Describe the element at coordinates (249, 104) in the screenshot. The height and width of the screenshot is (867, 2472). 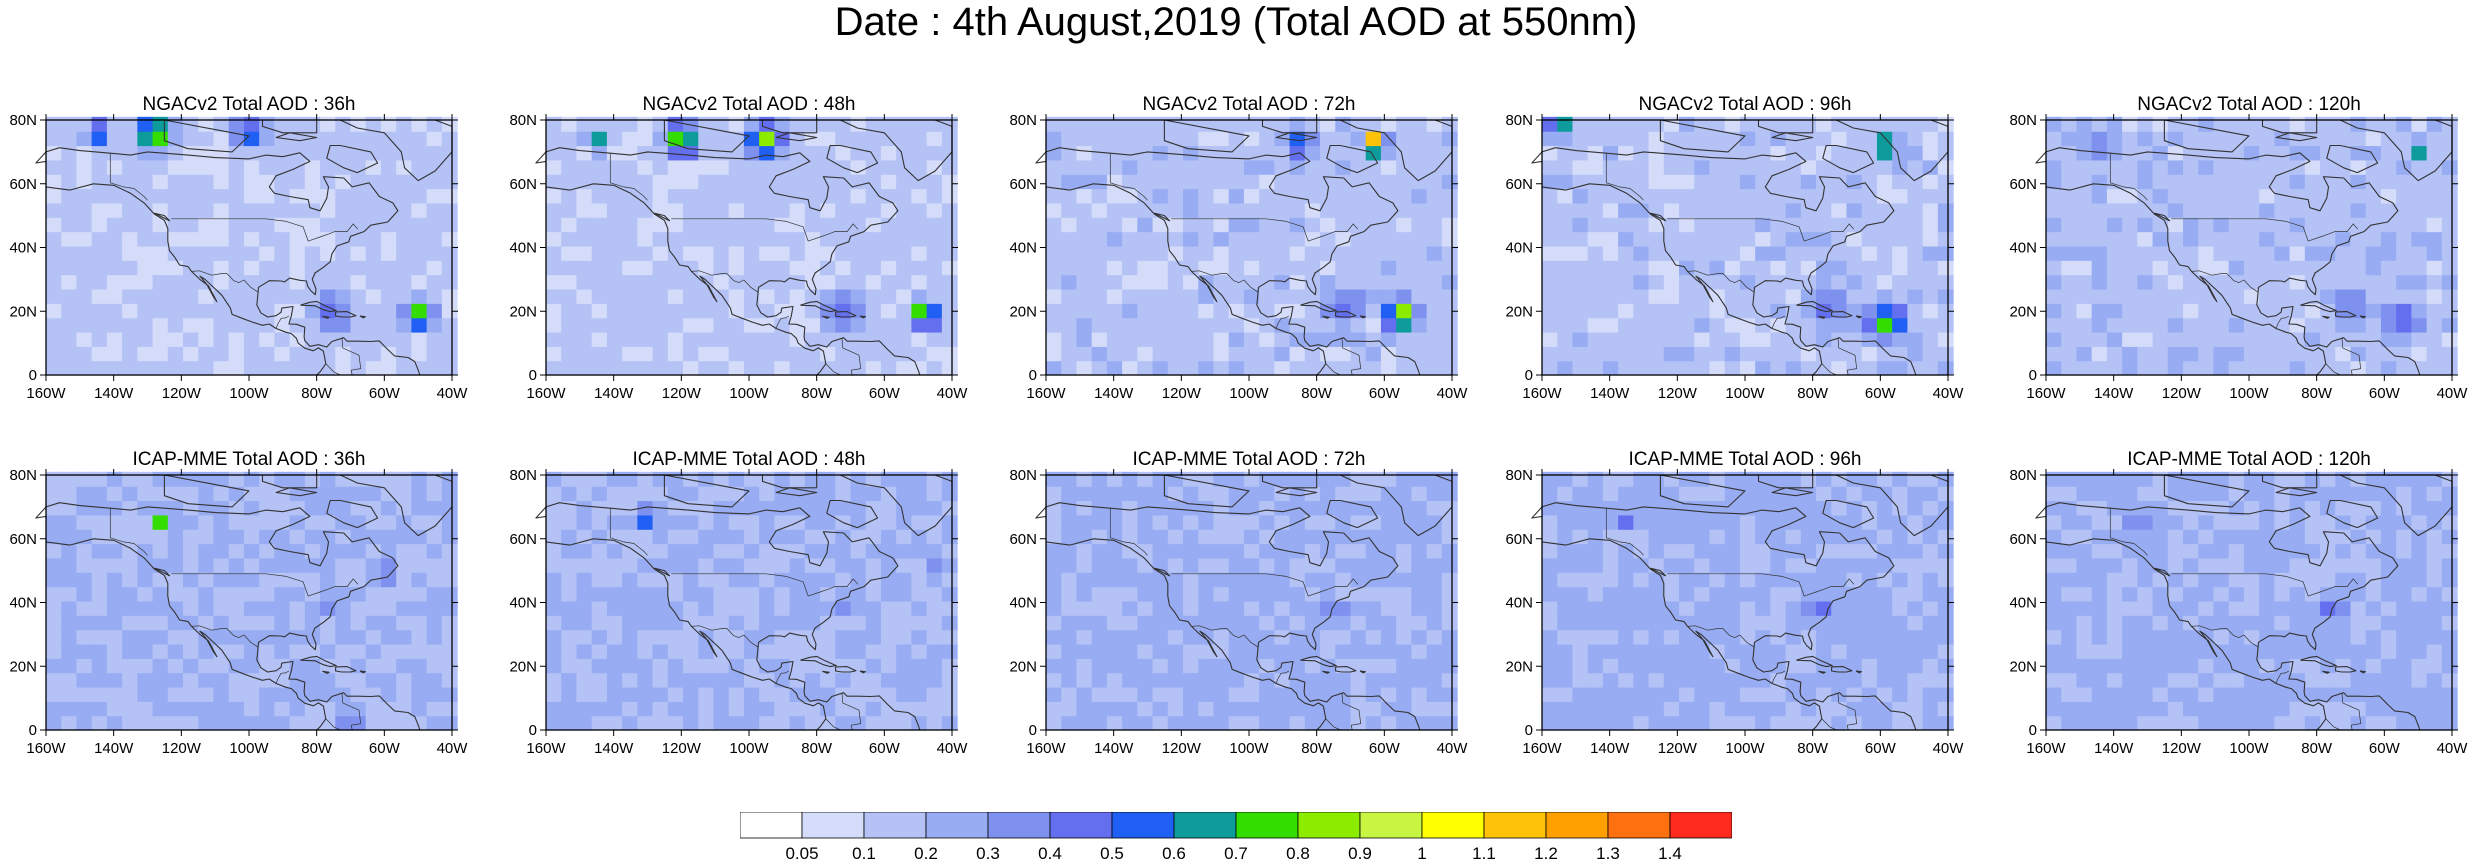
I see `panel-title: NGACv2 Total AOD : 36h` at that location.